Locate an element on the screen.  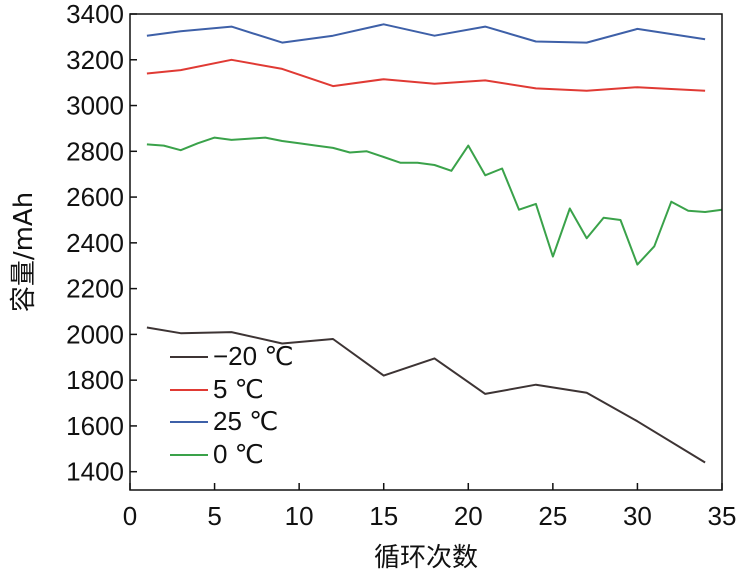
y-tick-label: 2600 is located at coordinates (95, 197).